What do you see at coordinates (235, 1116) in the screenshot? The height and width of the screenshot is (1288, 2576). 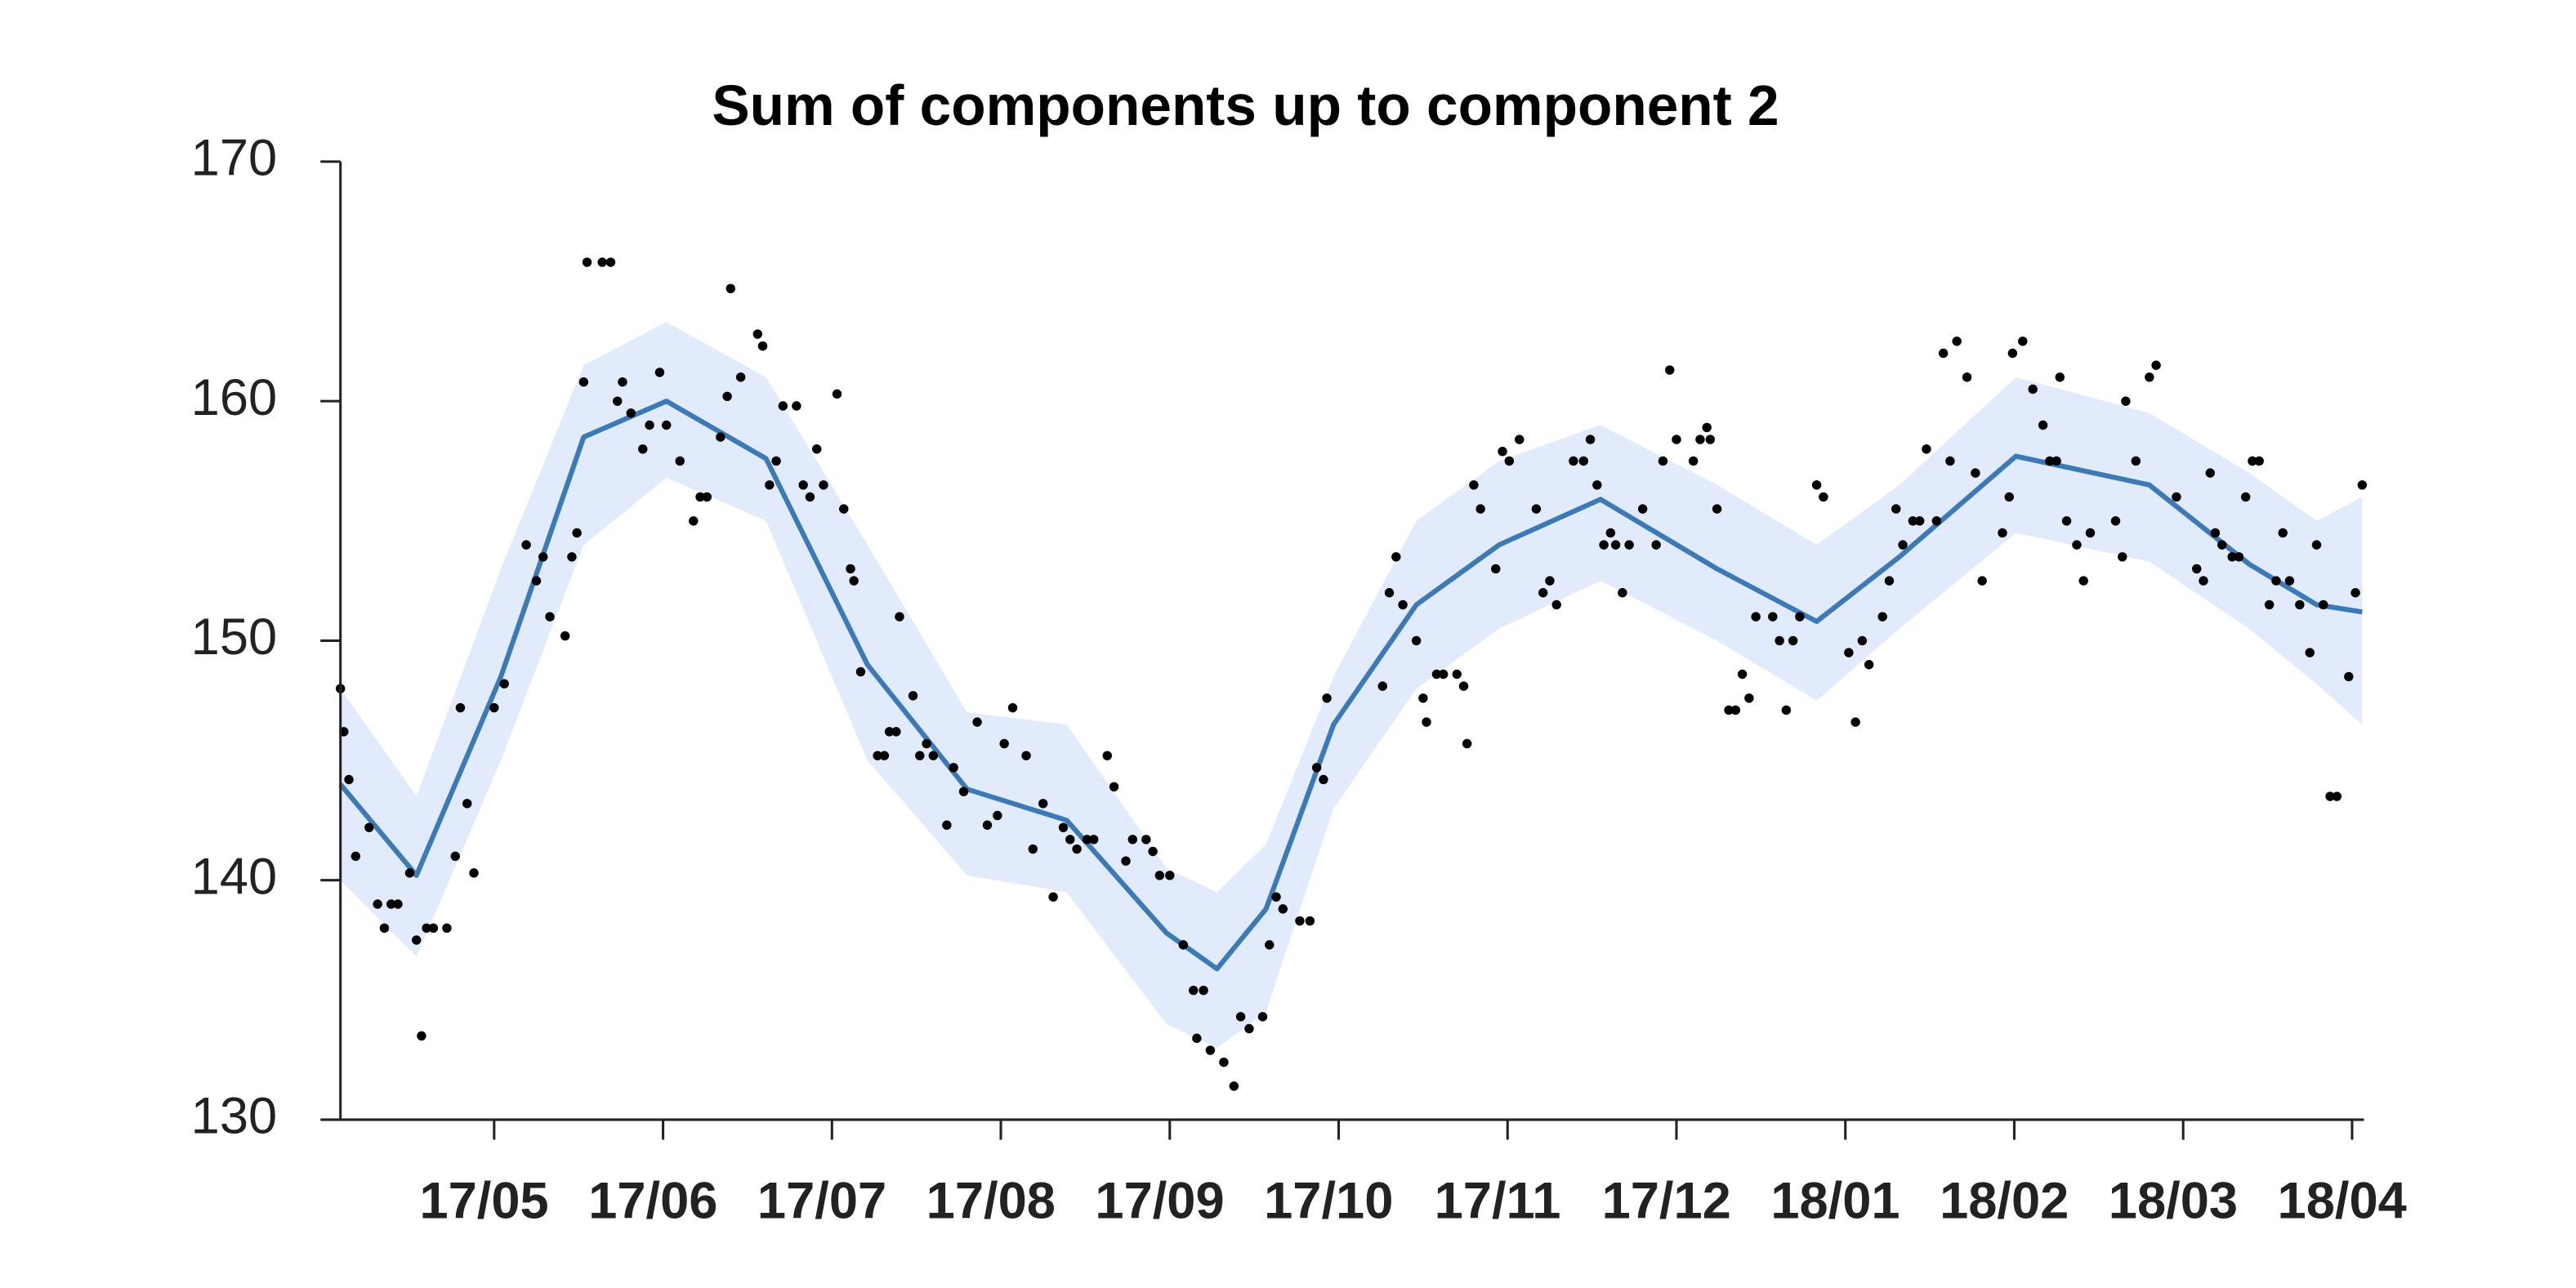 I see `y-tick-label: 130` at bounding box center [235, 1116].